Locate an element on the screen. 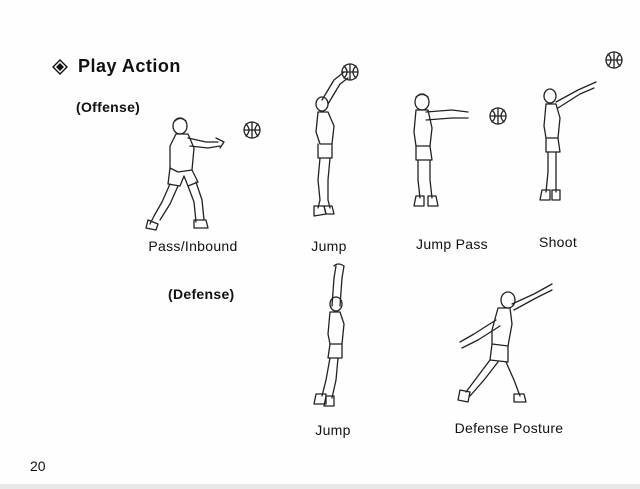 This screenshot has height=489, width=640. caption-jump-pass: Jump Pass is located at coordinates (452, 244).